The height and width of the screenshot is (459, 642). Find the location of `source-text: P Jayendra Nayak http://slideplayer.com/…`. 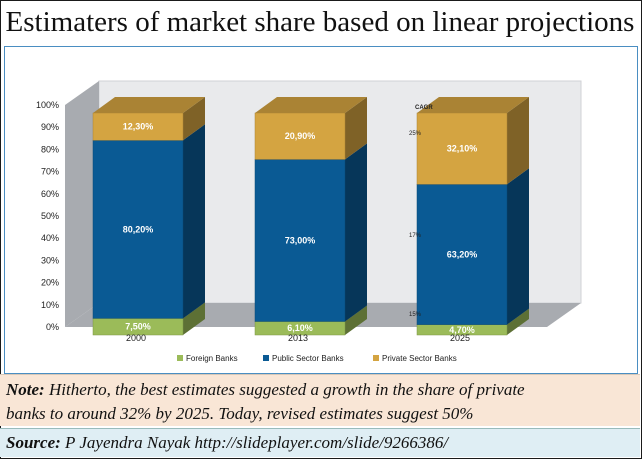

source-text: P Jayendra Nayak http://slideplayer.com/… is located at coordinates (257, 442).